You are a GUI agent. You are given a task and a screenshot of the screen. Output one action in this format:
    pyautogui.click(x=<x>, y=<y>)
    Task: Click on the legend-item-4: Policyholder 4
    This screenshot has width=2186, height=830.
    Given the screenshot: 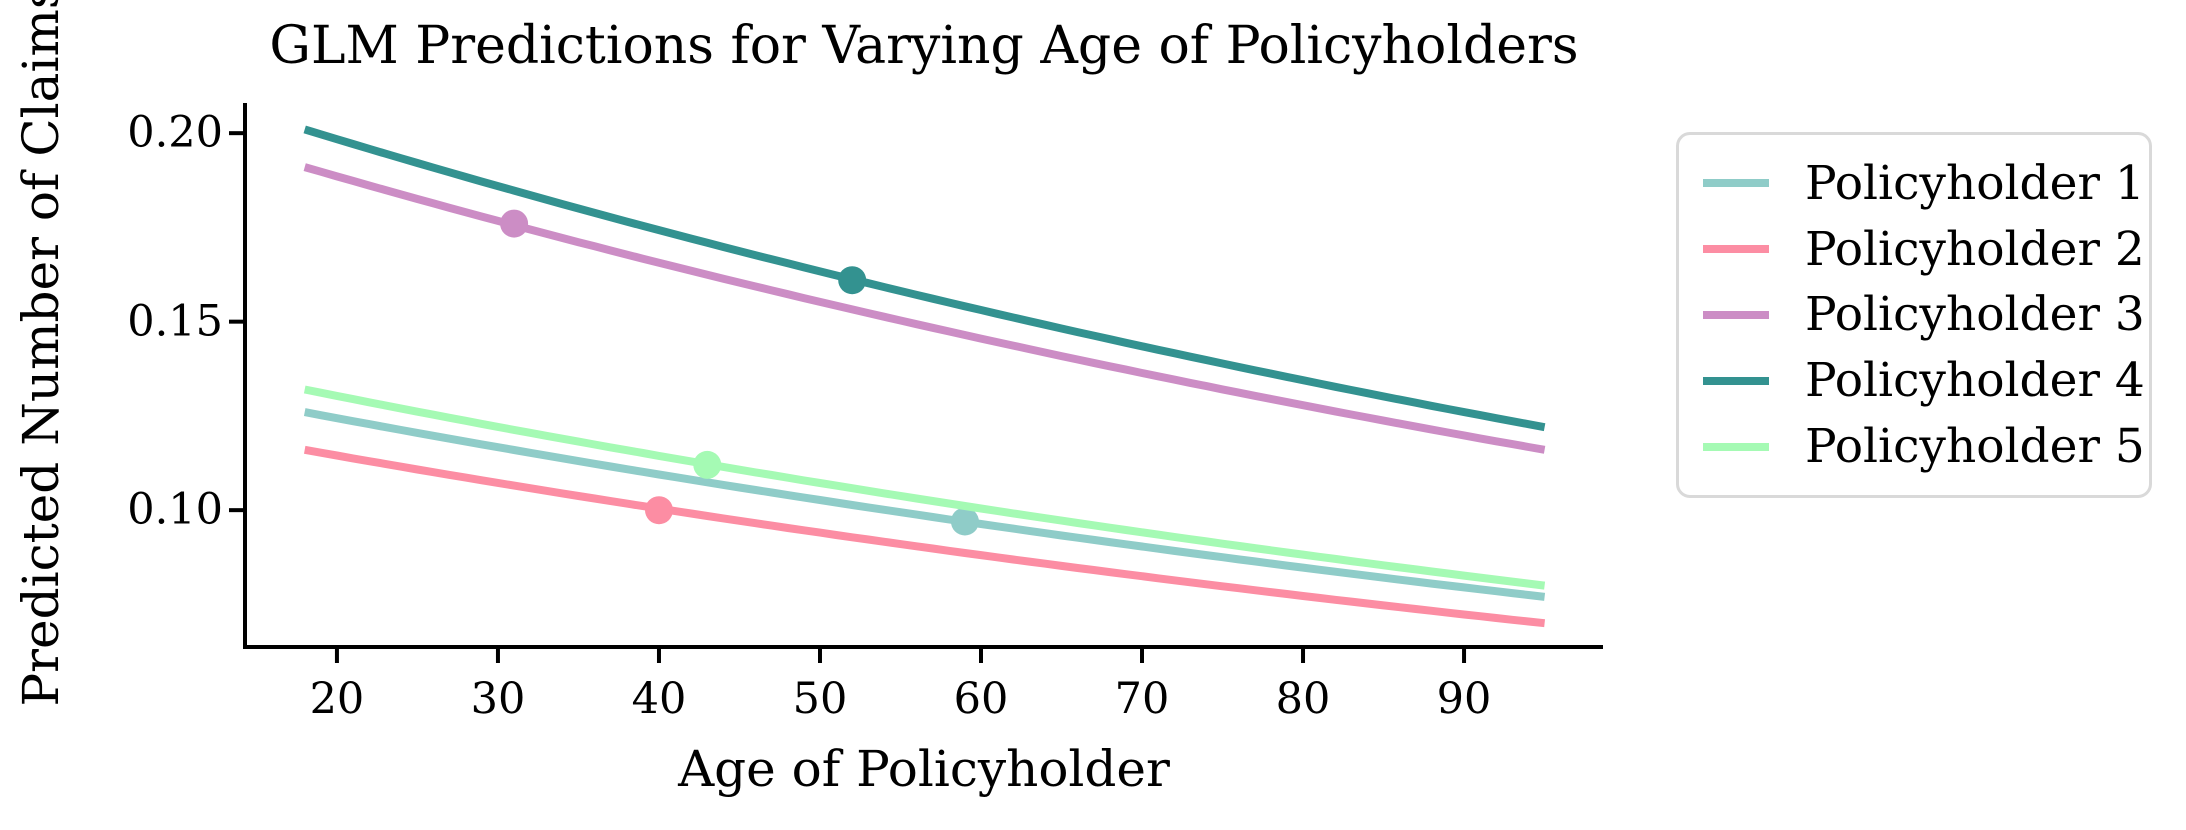 What is the action you would take?
    pyautogui.click(x=1926, y=380)
    